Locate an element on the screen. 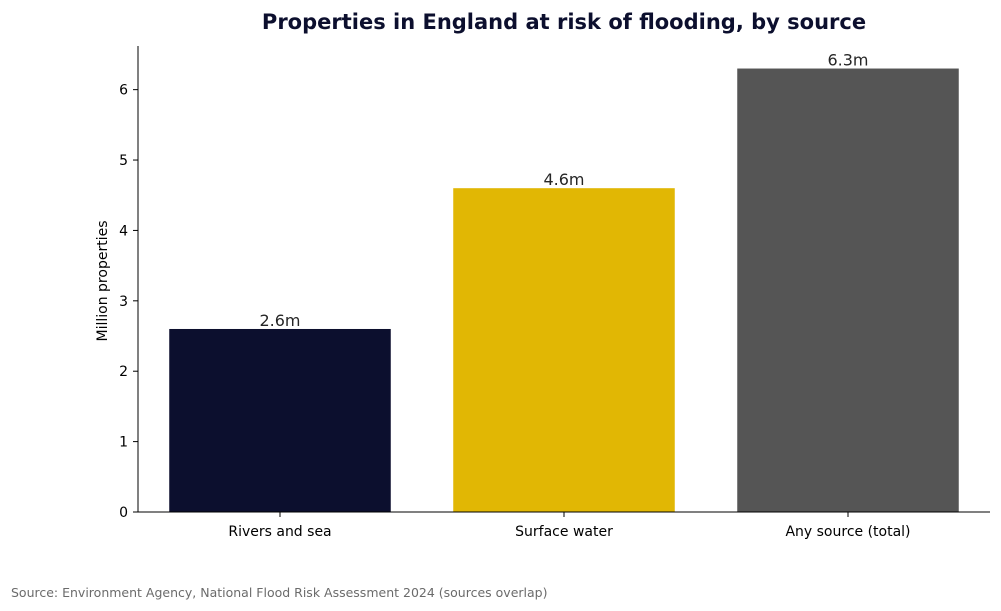 Image resolution: width=1001 pixels, height=611 pixels. data-label-3: 6.3m is located at coordinates (847, 60).